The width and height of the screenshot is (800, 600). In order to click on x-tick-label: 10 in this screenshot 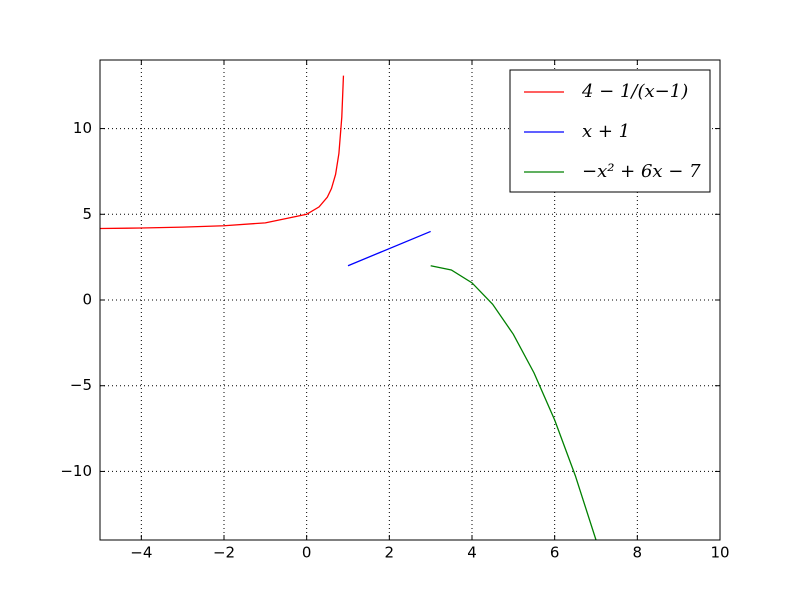, I will do `click(719, 553)`.